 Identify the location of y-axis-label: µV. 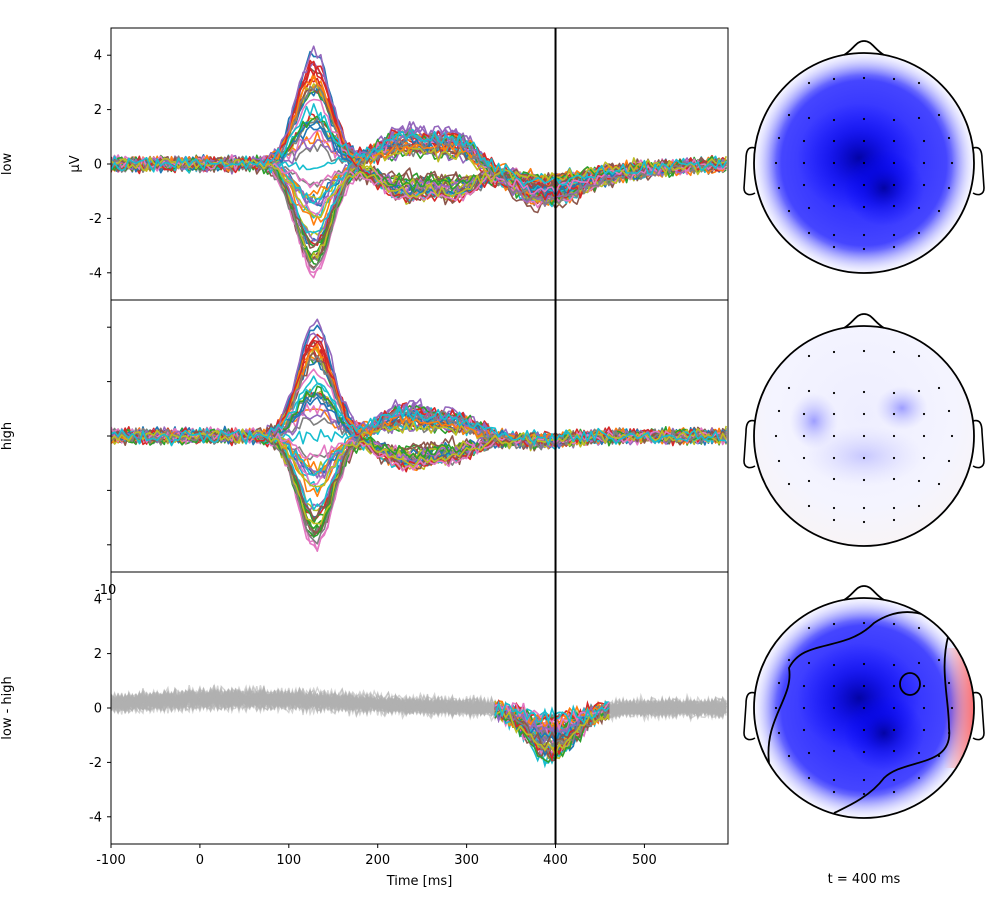
(75, 163).